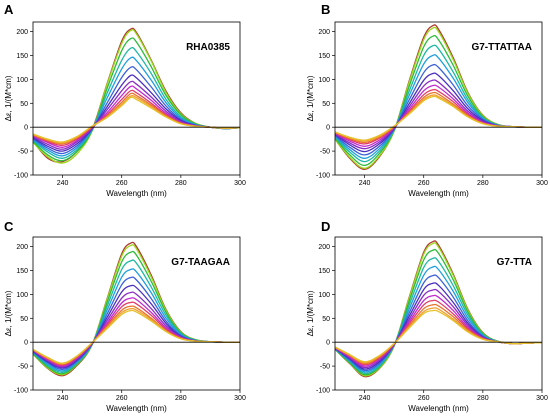  I want to click on panel-letter: C, so click(9, 226).